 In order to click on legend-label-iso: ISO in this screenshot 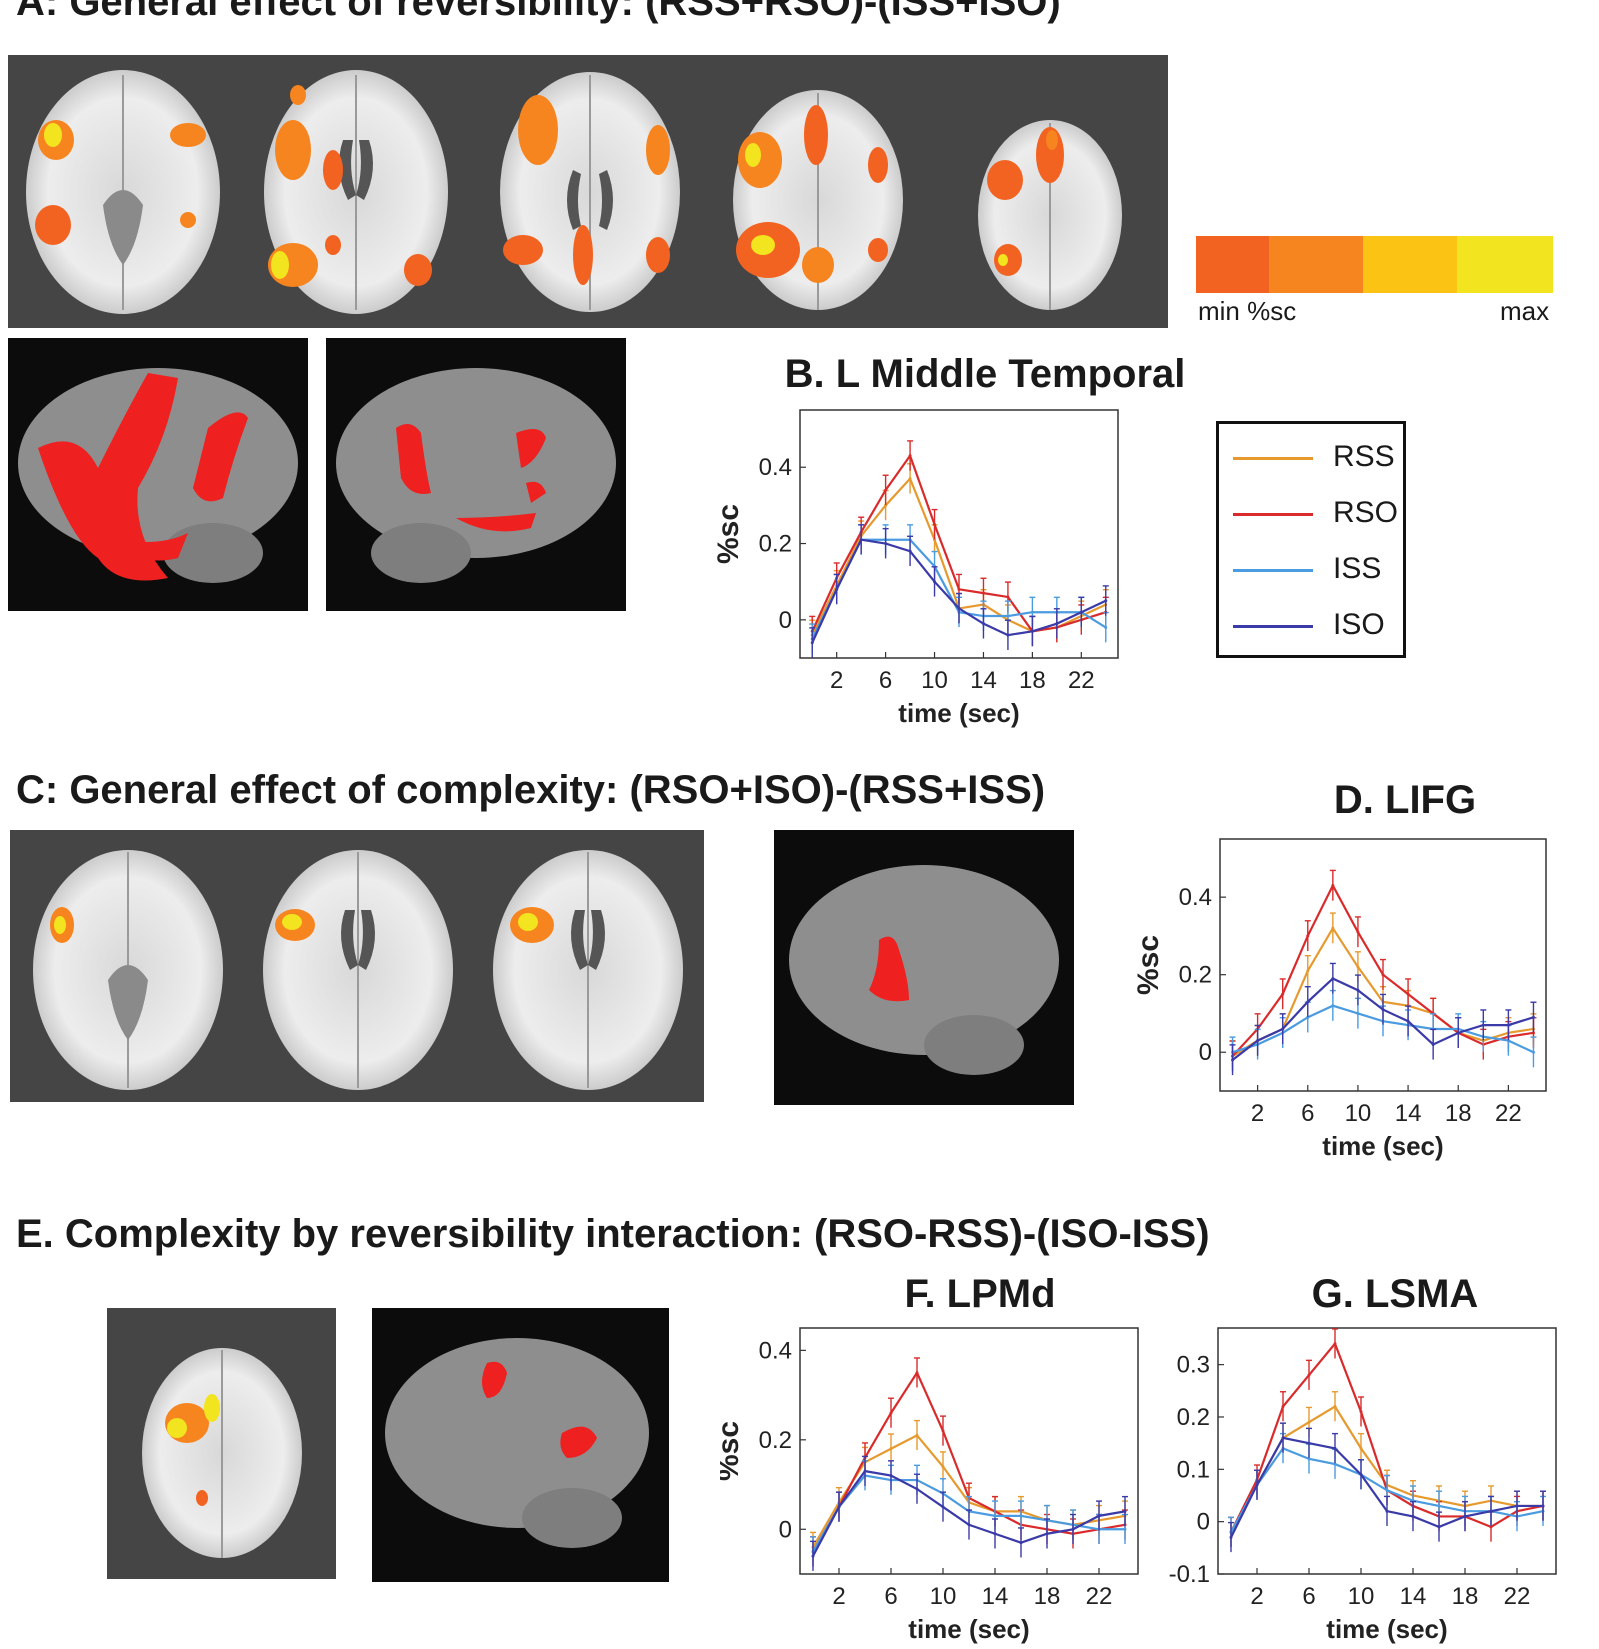, I will do `click(1359, 624)`.